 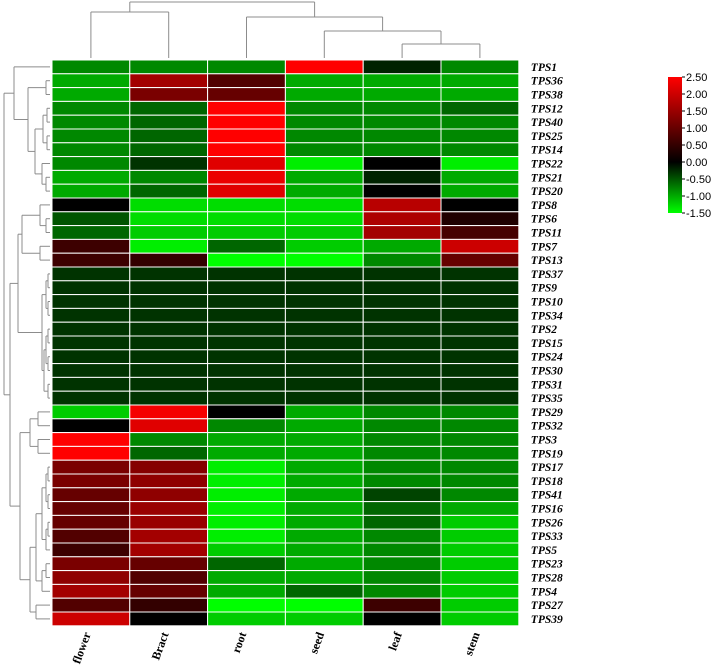 What do you see at coordinates (402, 315) in the screenshot?
I see `heatmap-cell-tps34-leaf` at bounding box center [402, 315].